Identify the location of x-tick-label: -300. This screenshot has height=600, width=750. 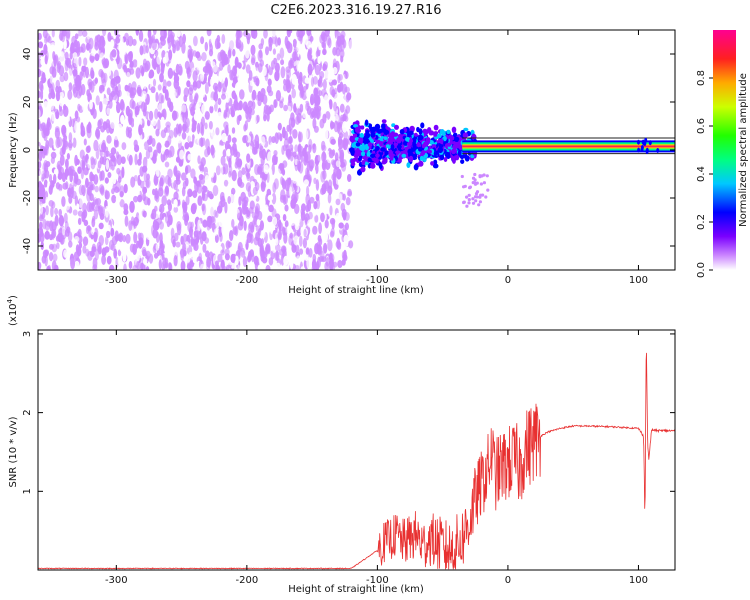
(116, 280).